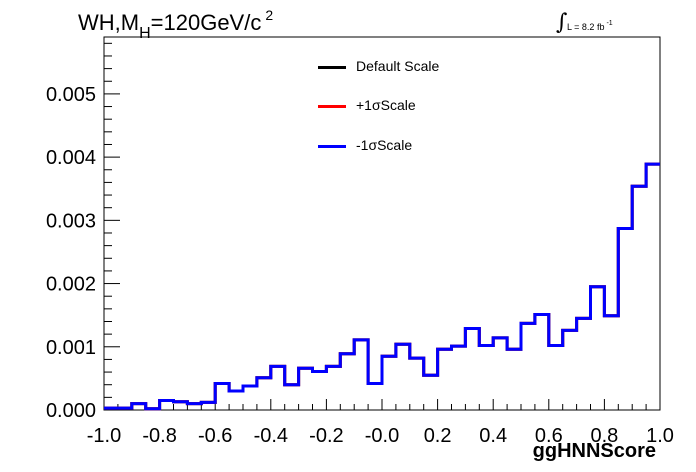 This screenshot has height=472, width=696. What do you see at coordinates (71, 95) in the screenshot?
I see `y-tick-label: 0.005` at bounding box center [71, 95].